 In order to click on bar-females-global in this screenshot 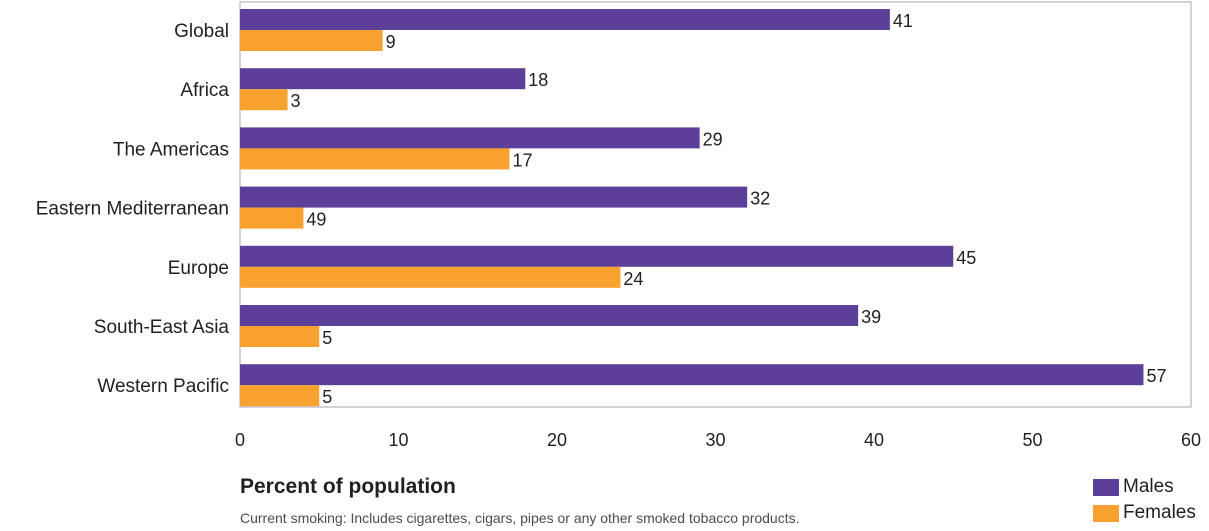, I will do `click(311, 40)`.